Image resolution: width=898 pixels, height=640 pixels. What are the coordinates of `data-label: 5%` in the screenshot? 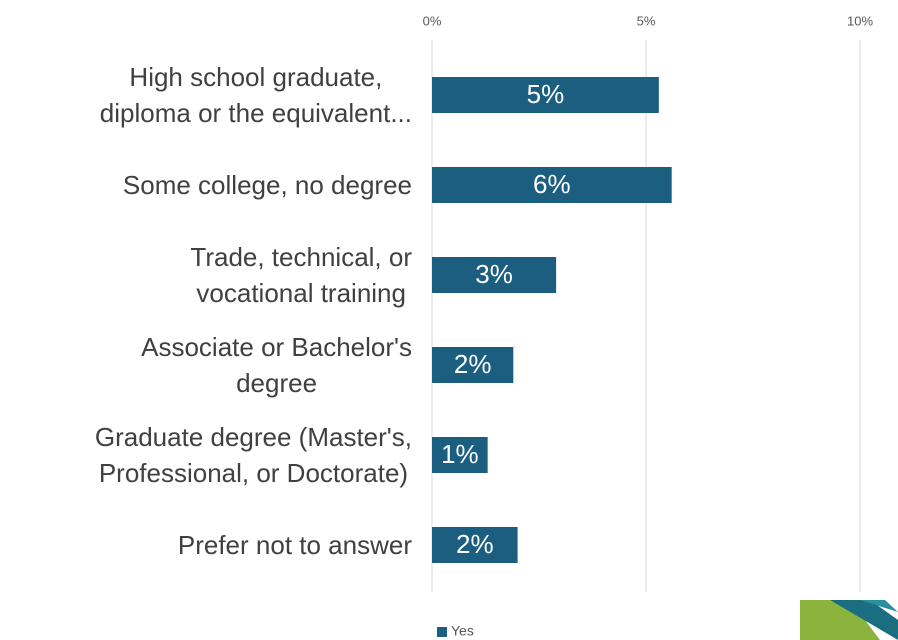 It's located at (546, 94).